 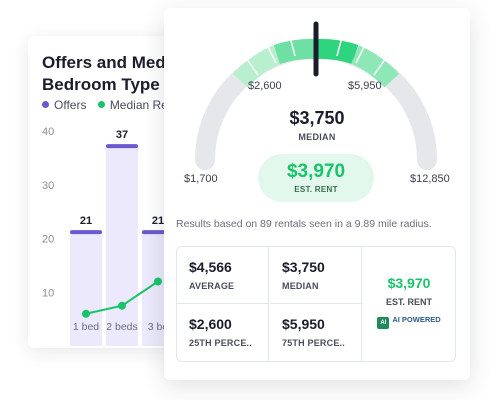 What do you see at coordinates (122, 327) in the screenshot?
I see `x-category-label: 2 beds` at bounding box center [122, 327].